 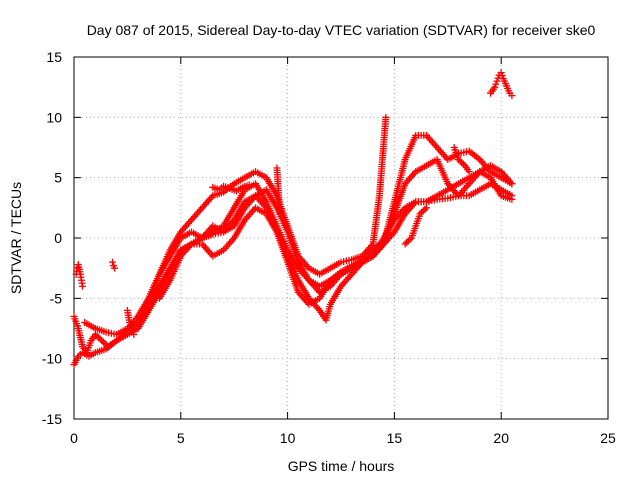 What do you see at coordinates (52, 359) in the screenshot?
I see `y-tick-label: -10` at bounding box center [52, 359].